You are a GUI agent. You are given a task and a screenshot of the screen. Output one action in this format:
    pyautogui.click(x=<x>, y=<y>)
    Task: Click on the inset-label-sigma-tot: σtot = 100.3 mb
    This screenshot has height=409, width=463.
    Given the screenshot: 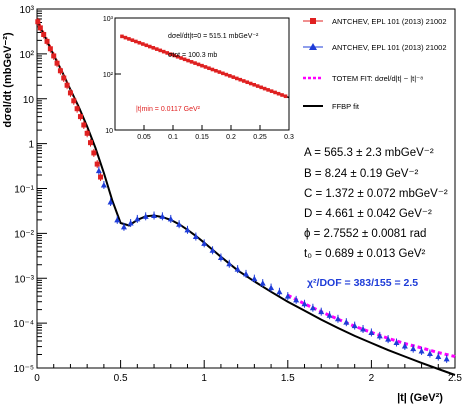 What is the action you would take?
    pyautogui.click(x=192, y=55)
    